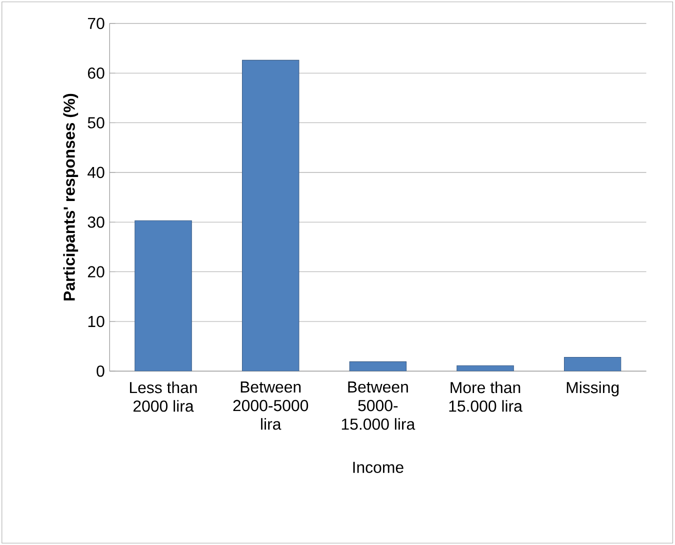  What do you see at coordinates (96, 322) in the screenshot?
I see `y-tick-label: 10` at bounding box center [96, 322].